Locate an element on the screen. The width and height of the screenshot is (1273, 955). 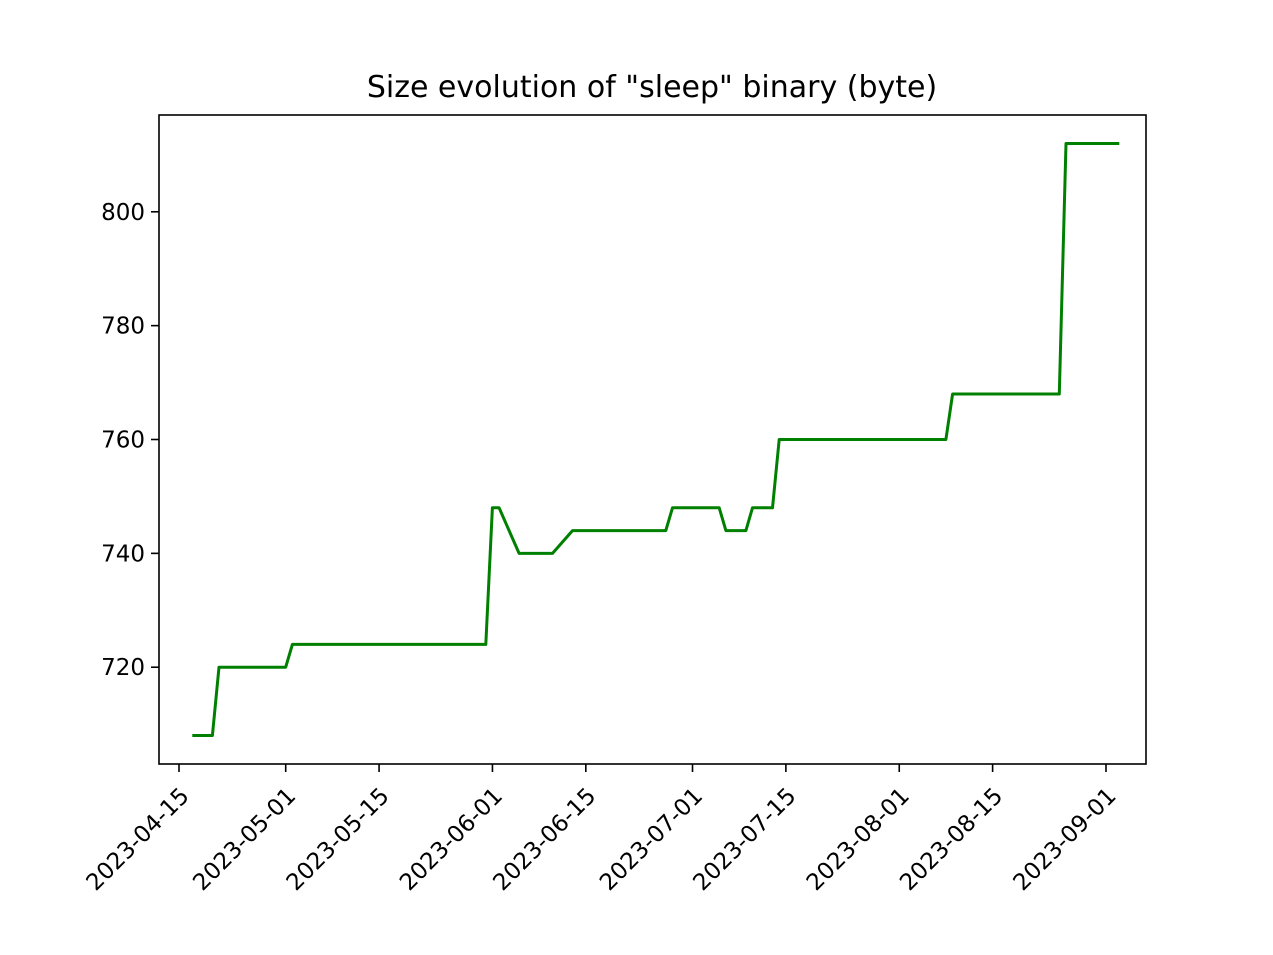
y-tick-label: 800 is located at coordinates (123, 213).